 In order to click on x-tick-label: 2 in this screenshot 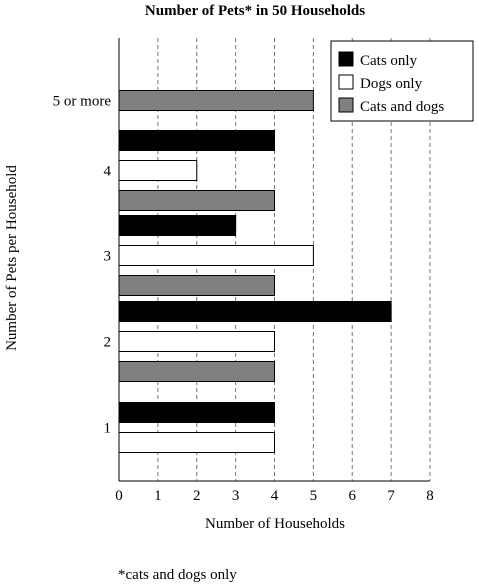, I will do `click(197, 496)`.